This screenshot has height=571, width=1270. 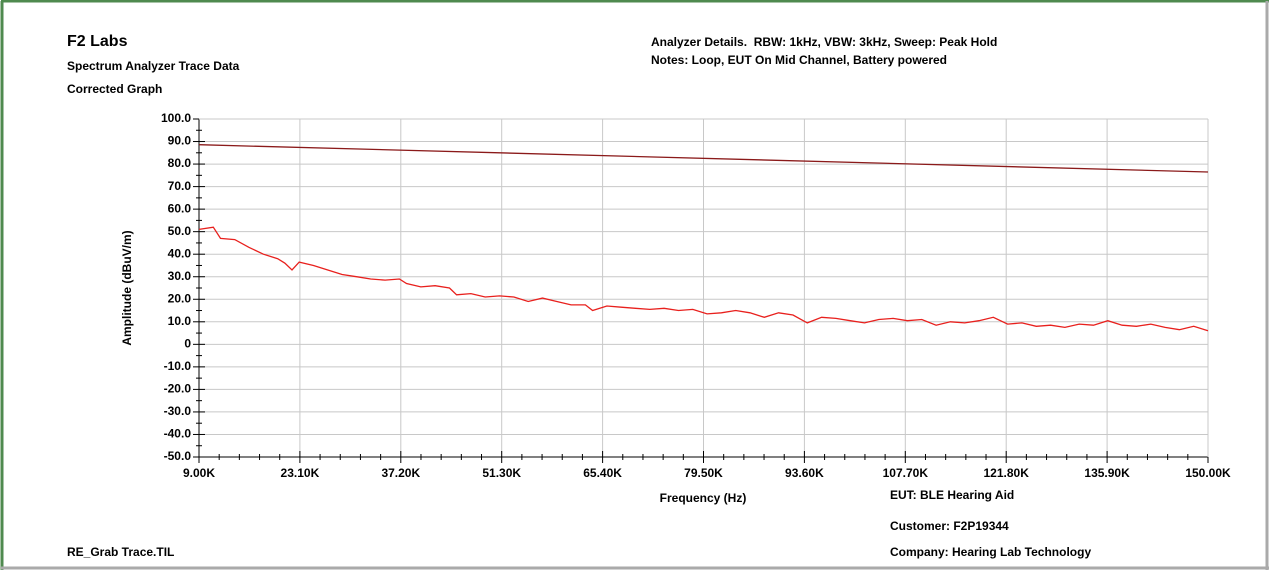 I want to click on x-tick-label: 79.50K, so click(x=703, y=473).